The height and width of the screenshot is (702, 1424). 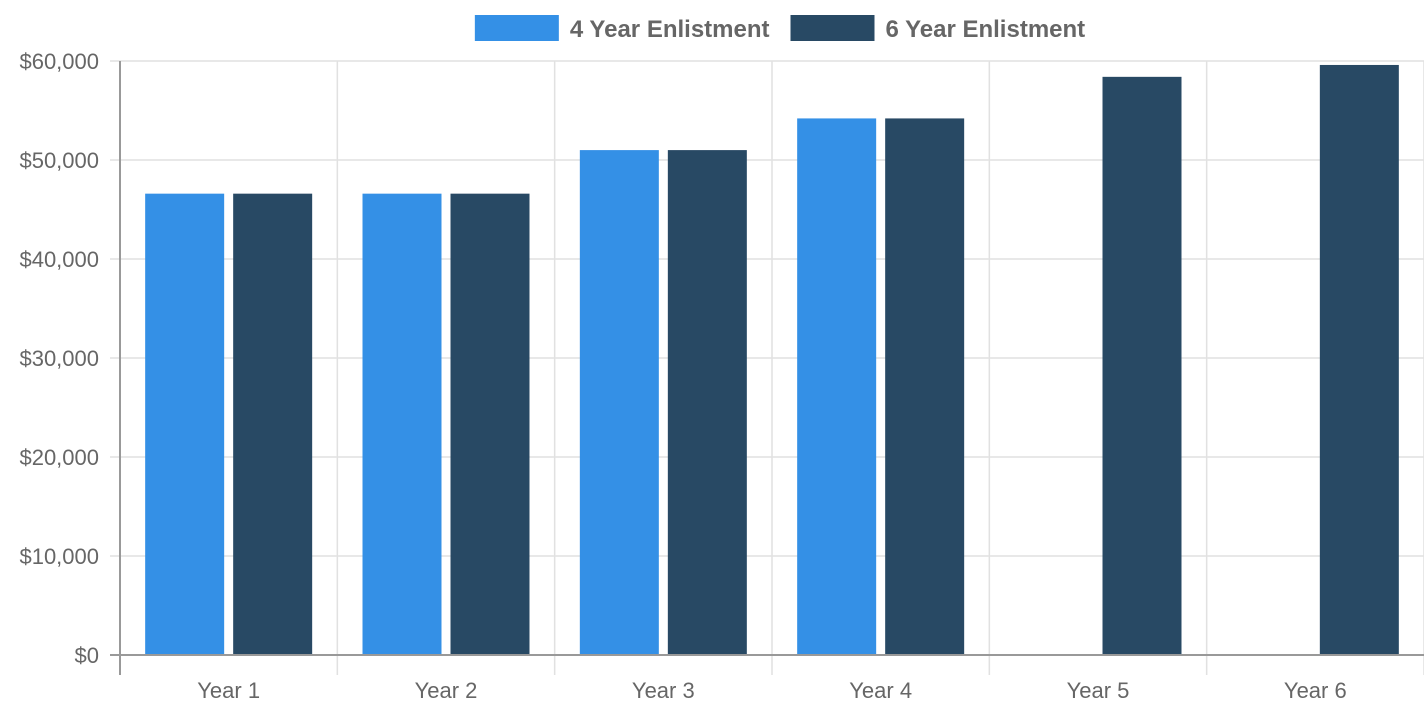 What do you see at coordinates (59, 457) in the screenshot?
I see `y-tick-label: $20,000` at bounding box center [59, 457].